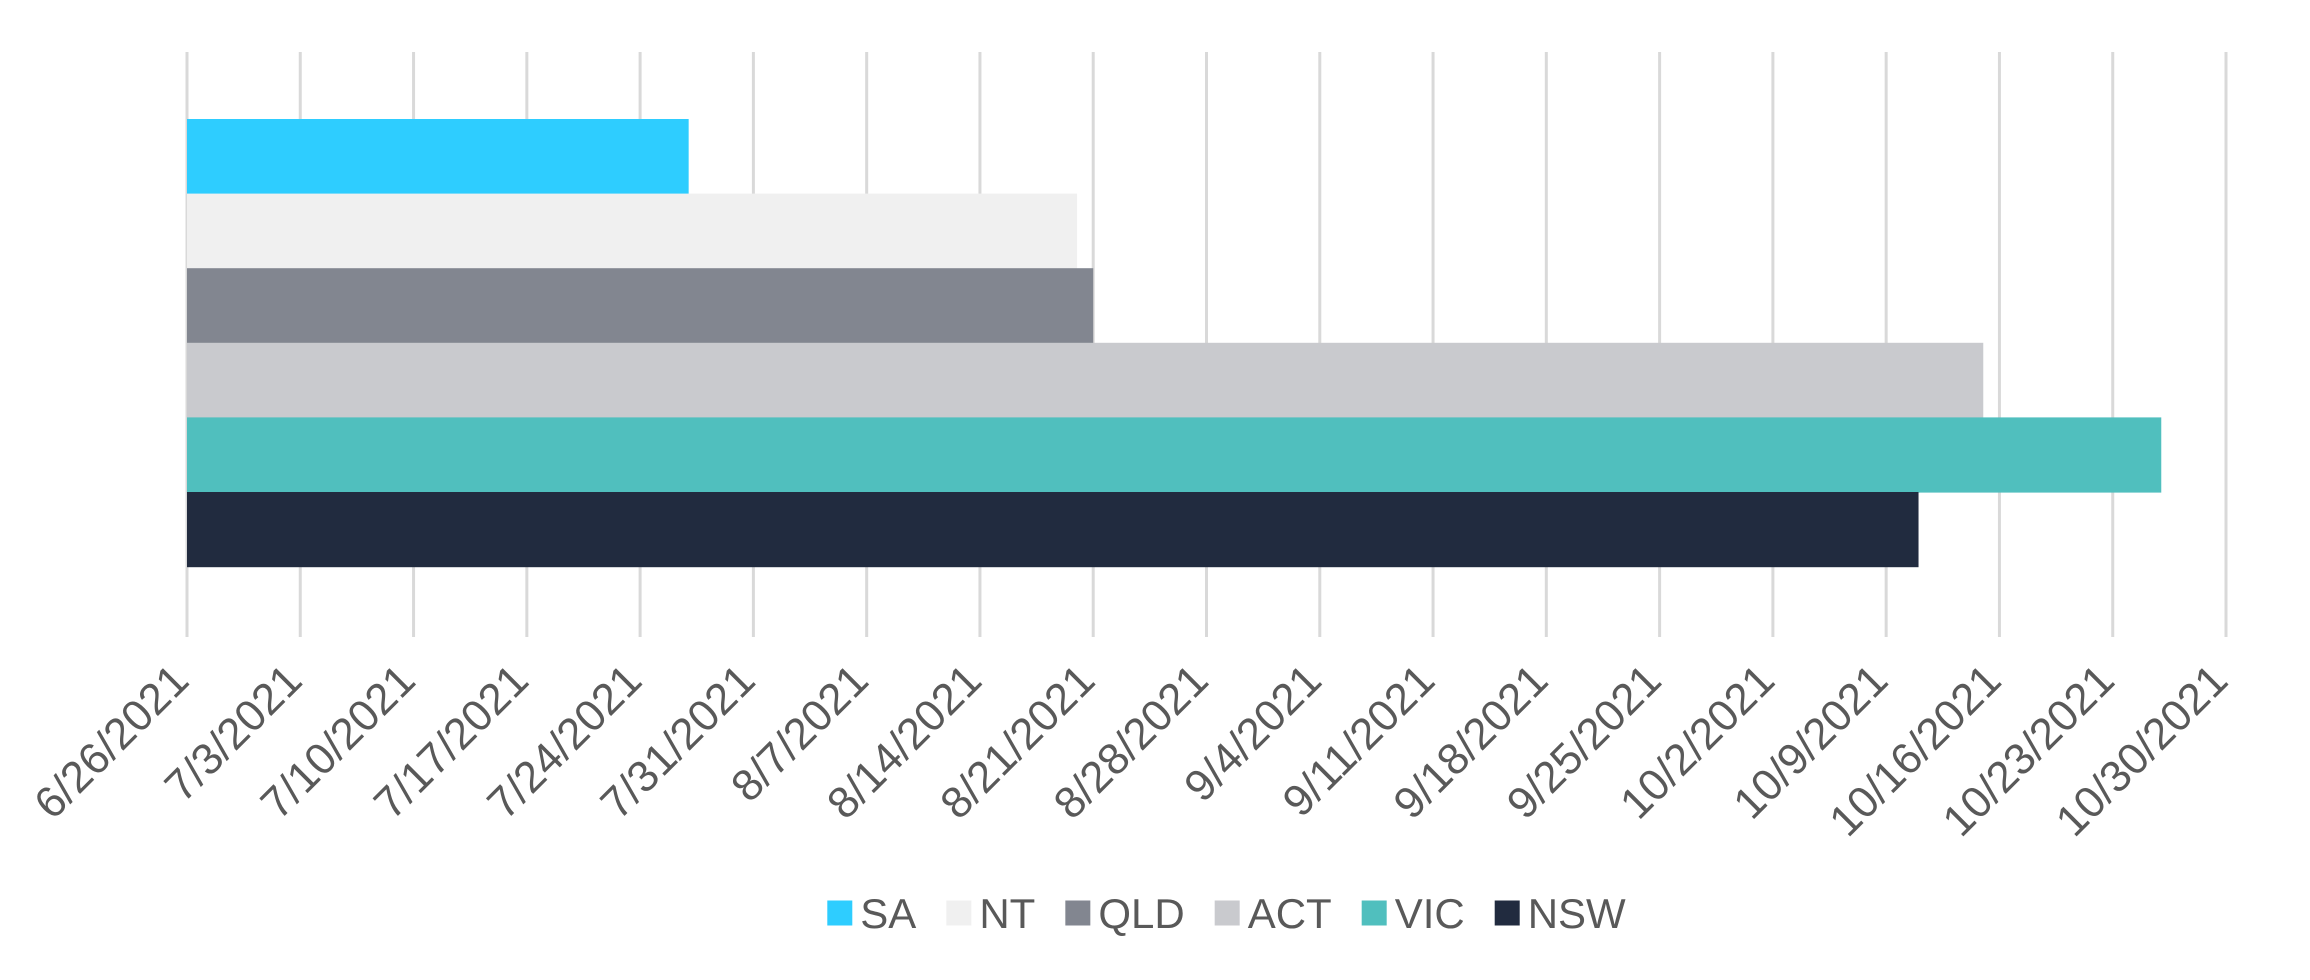 The height and width of the screenshot is (980, 2310). I want to click on legend-swatch-sa, so click(840, 913).